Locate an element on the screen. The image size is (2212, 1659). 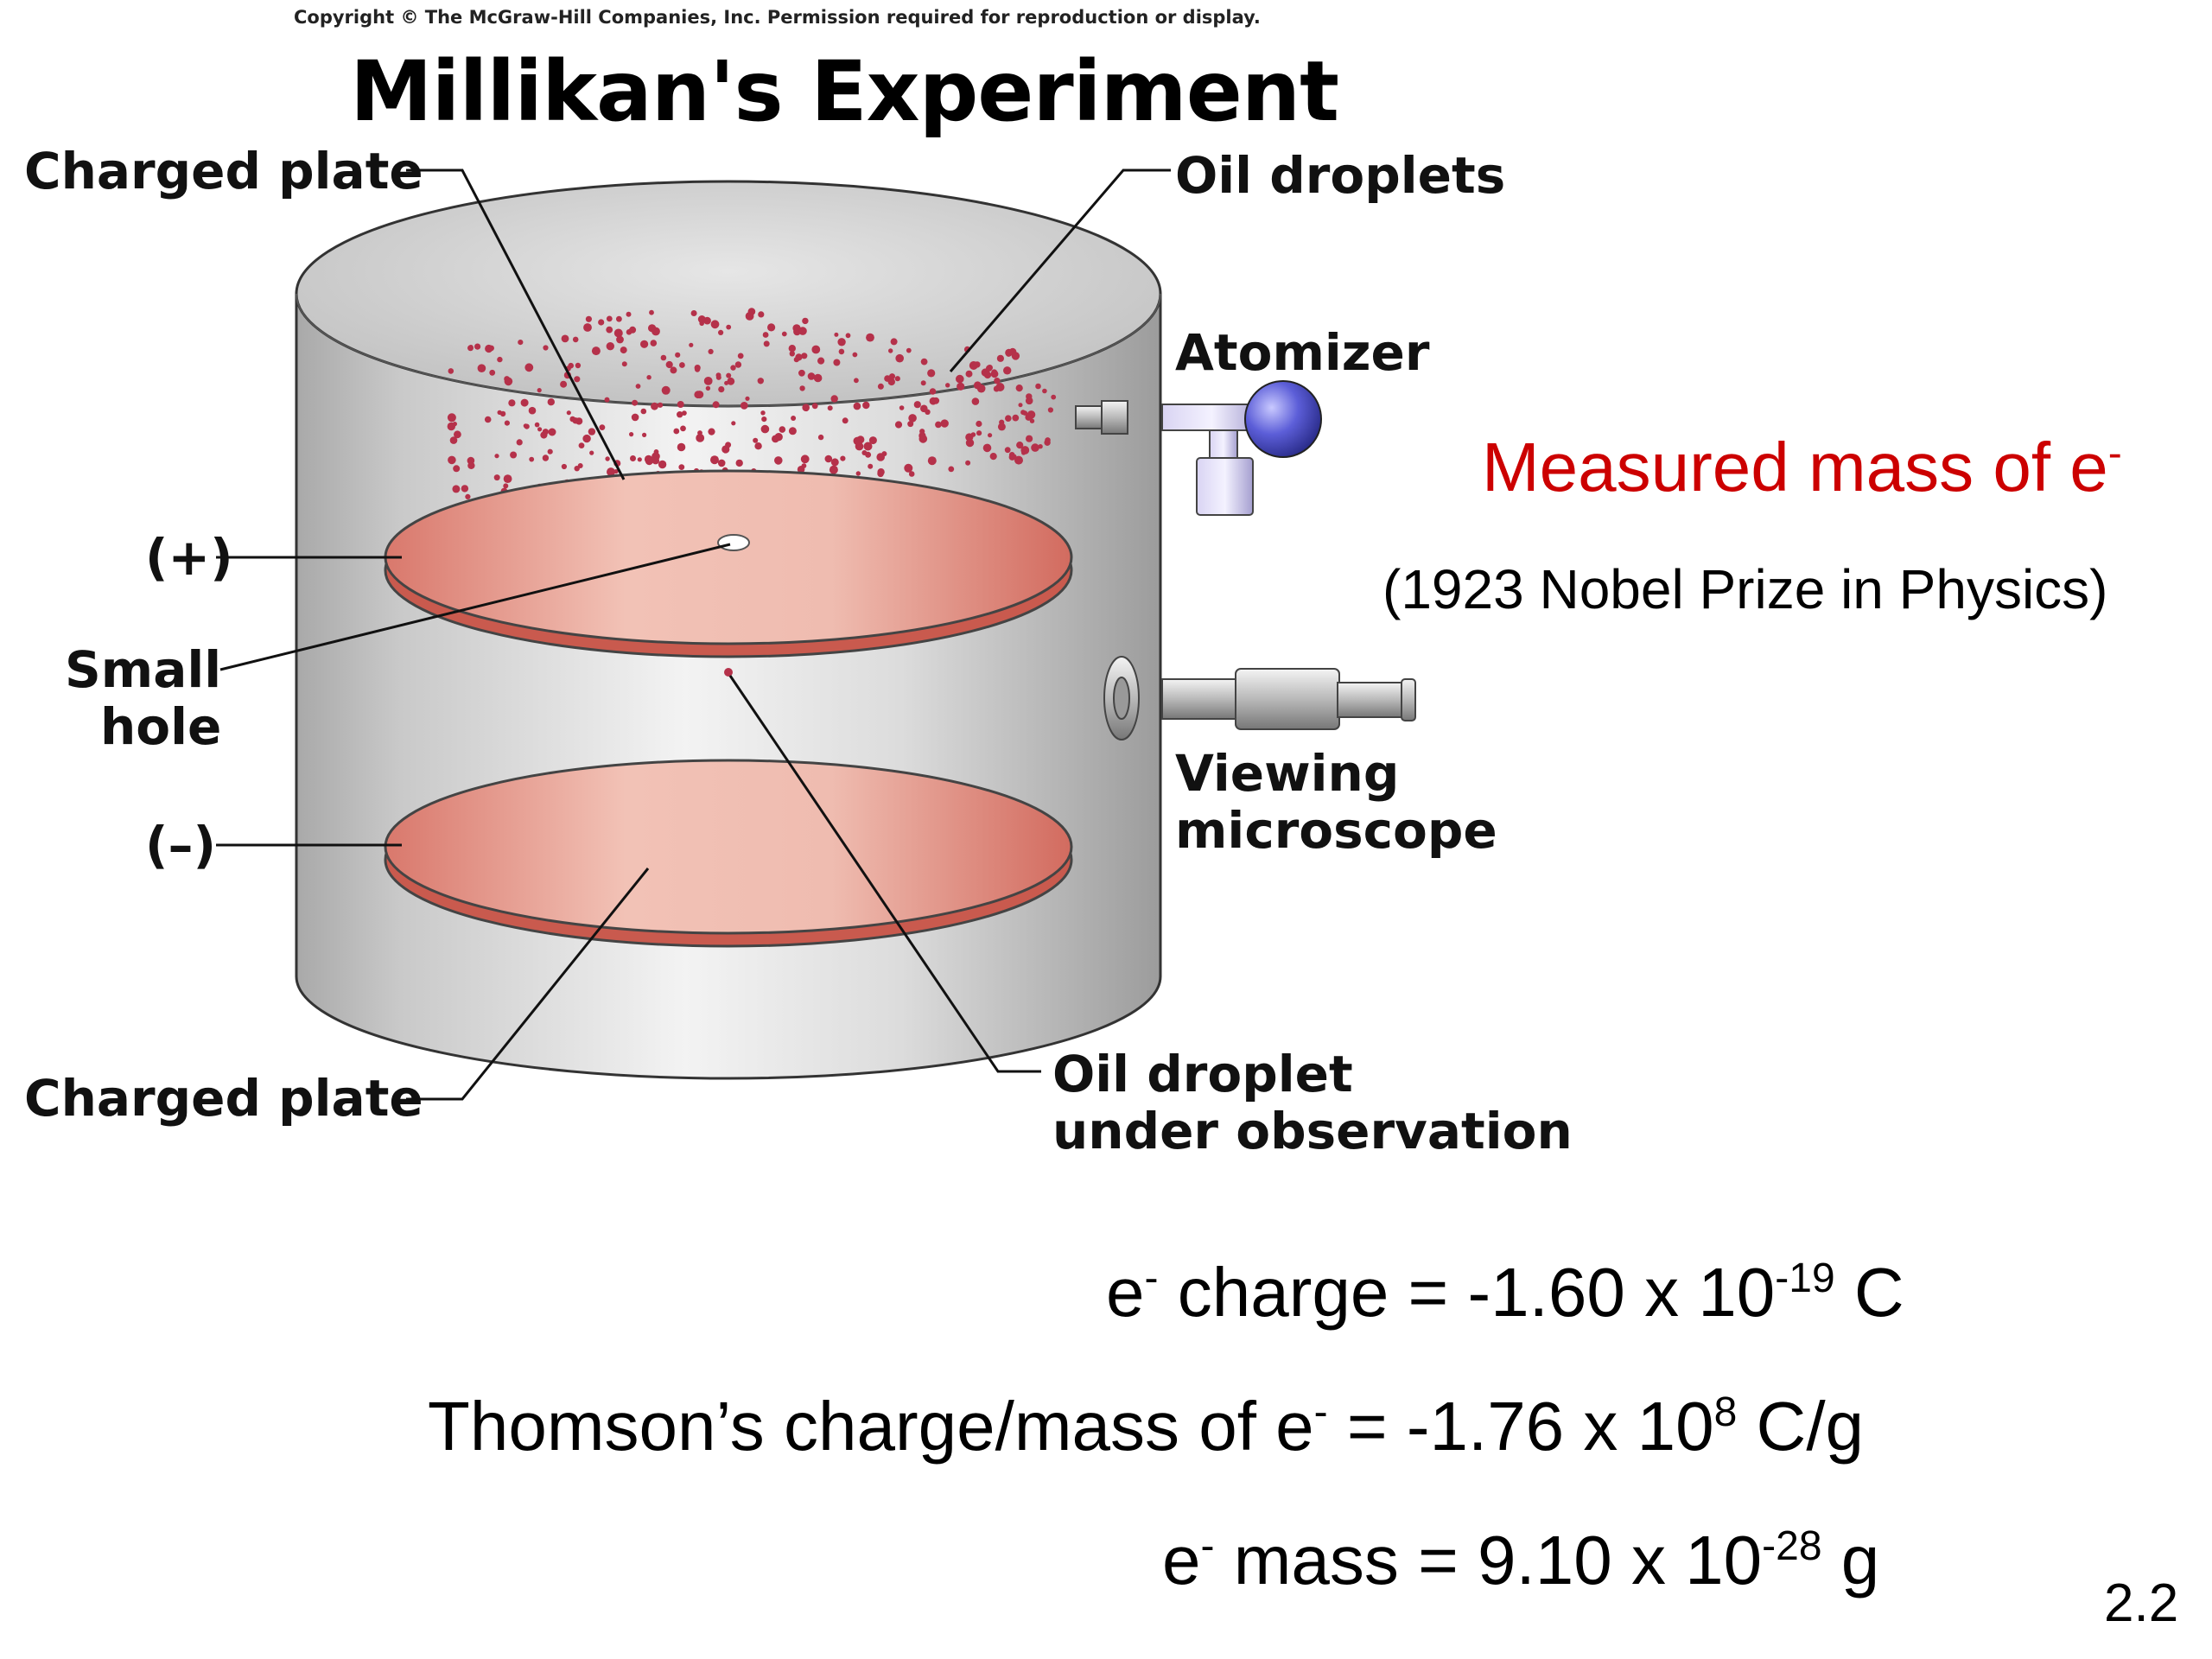
leader-charged-plate-bottom is located at coordinates (528, 984).